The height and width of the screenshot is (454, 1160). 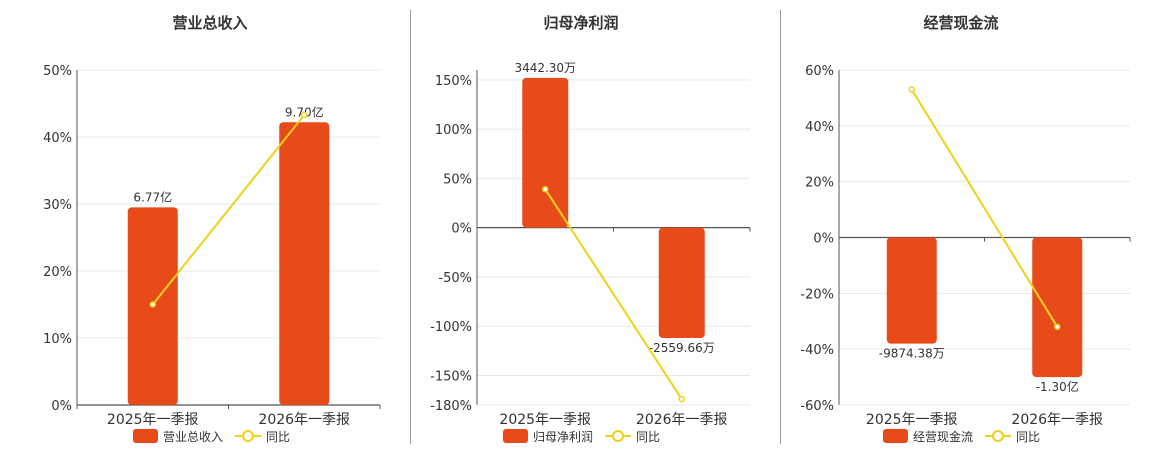 What do you see at coordinates (455, 278) in the screenshot?
I see `y-tick-label: -50%` at bounding box center [455, 278].